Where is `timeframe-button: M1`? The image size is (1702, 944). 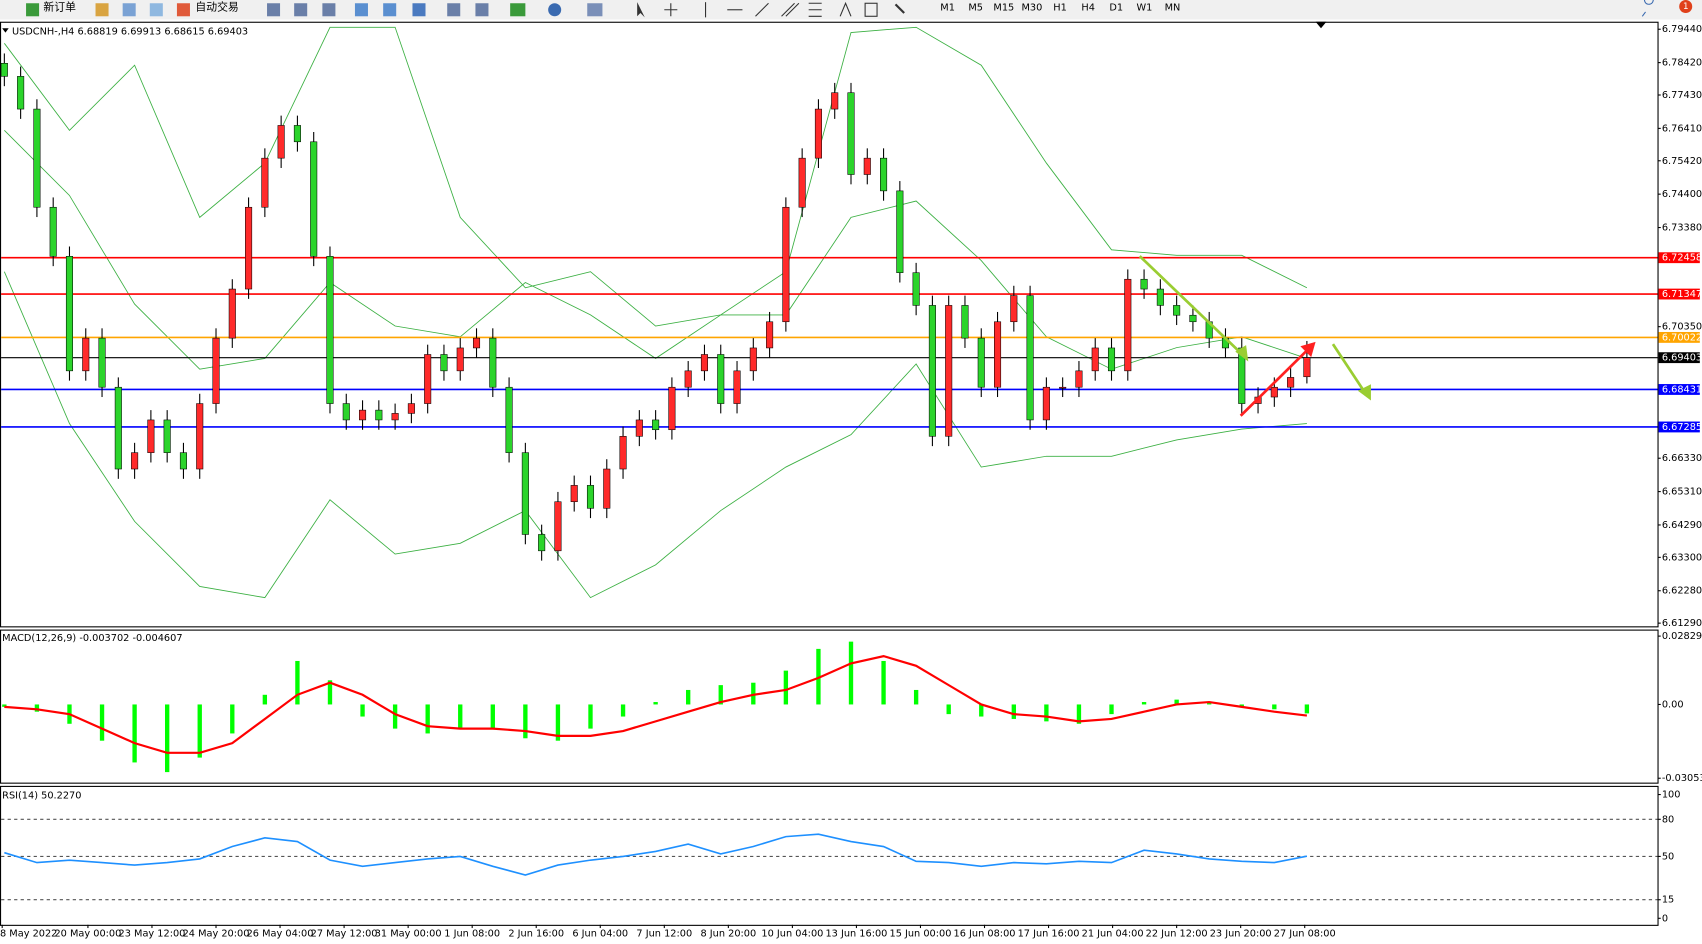
timeframe-button: M1 is located at coordinates (947, 8).